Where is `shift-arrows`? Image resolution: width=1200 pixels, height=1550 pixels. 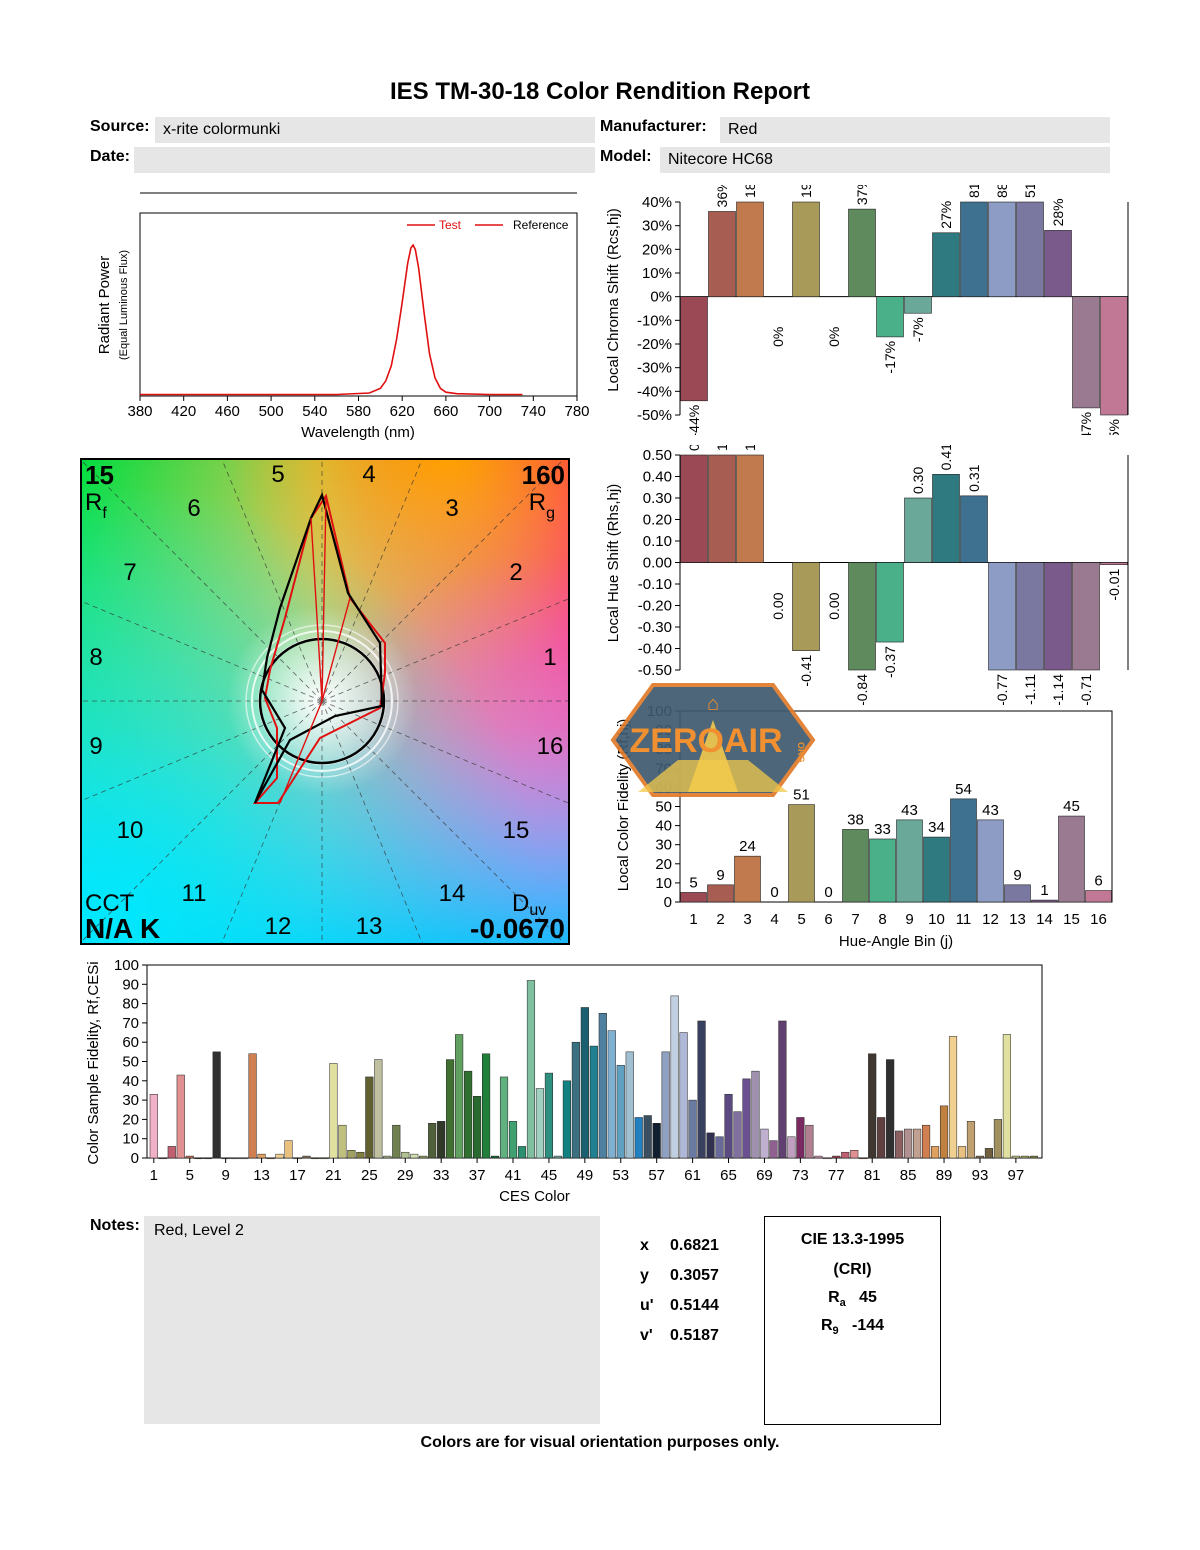 shift-arrows is located at coordinates (315, 649).